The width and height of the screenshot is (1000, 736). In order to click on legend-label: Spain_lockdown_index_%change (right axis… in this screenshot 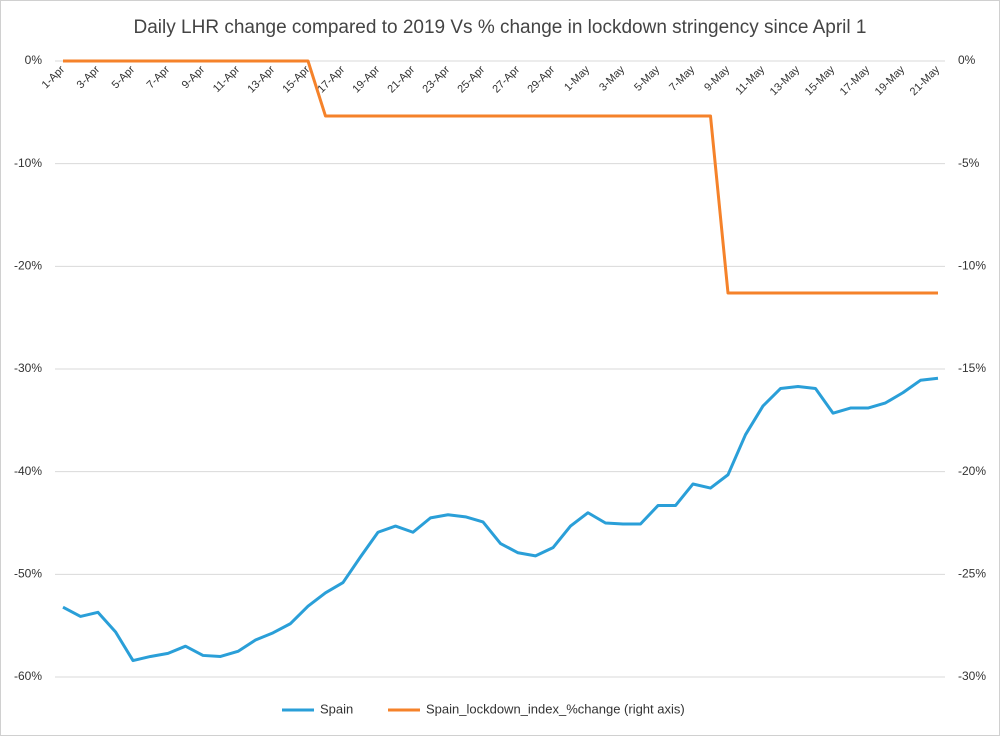, I will do `click(555, 708)`.